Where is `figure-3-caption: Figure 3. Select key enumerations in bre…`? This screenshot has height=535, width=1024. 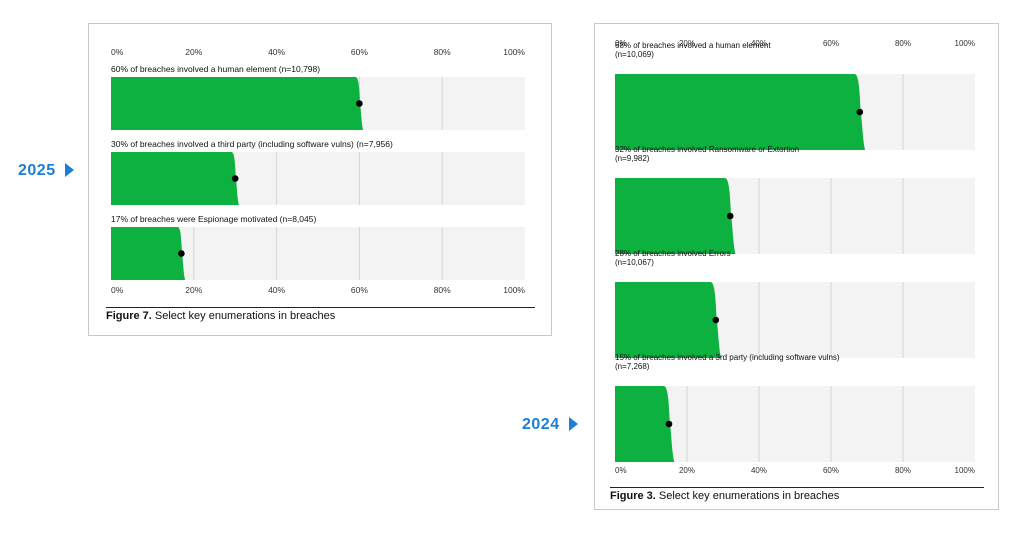
figure-3-caption: Figure 3. Select key enumerations in bre… is located at coordinates (724, 496).